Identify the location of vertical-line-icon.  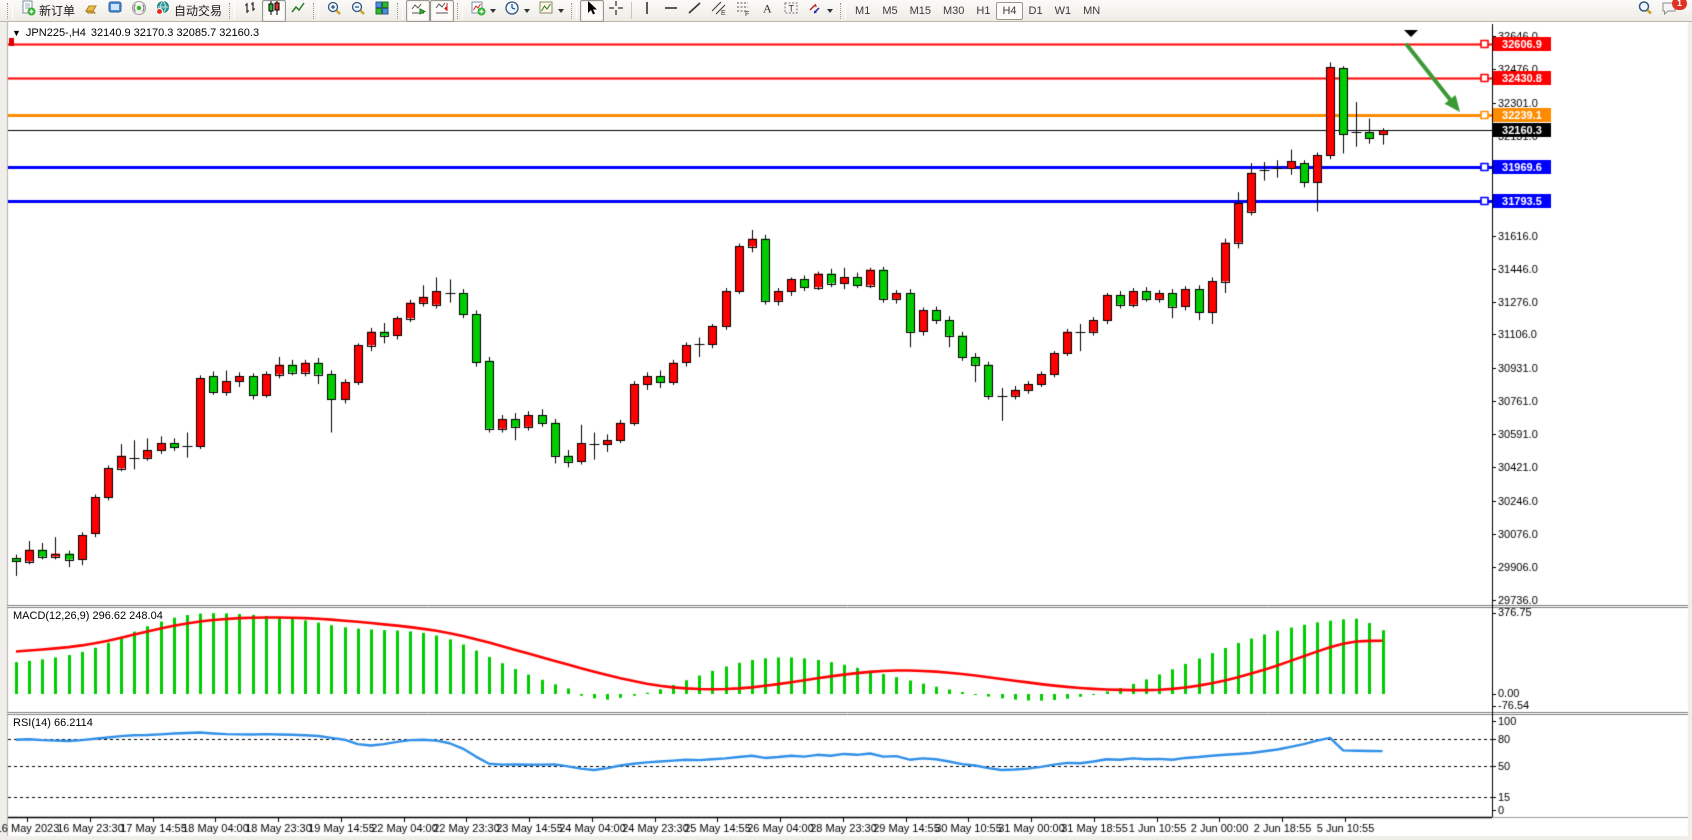
(647, 10).